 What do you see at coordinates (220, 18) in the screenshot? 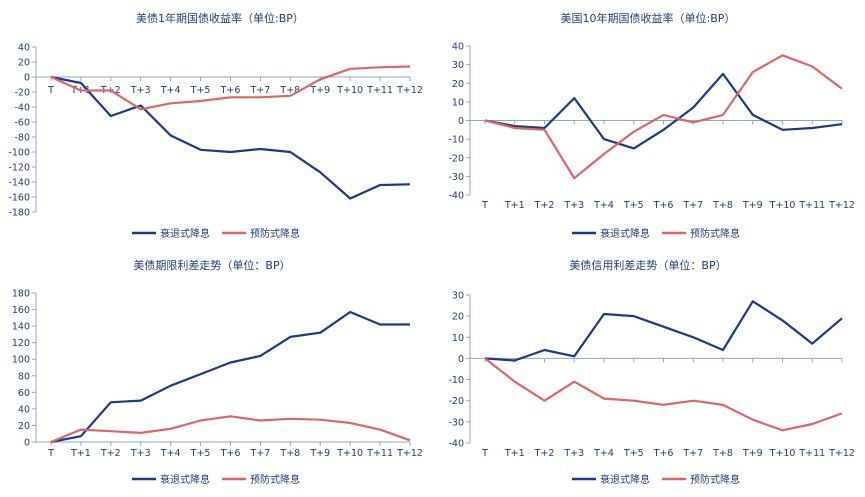
I see `chart-title: 美债1年期国债收益率（单位:BP）` at bounding box center [220, 18].